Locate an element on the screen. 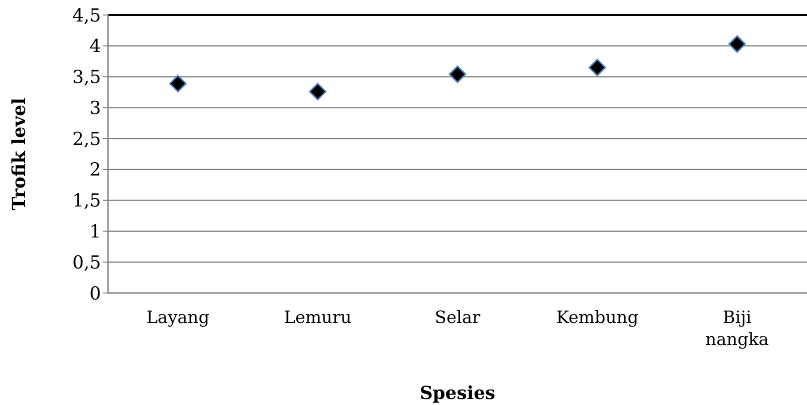 Image resolution: width=807 pixels, height=405 pixels. x-axis-title: Spesies is located at coordinates (458, 393).